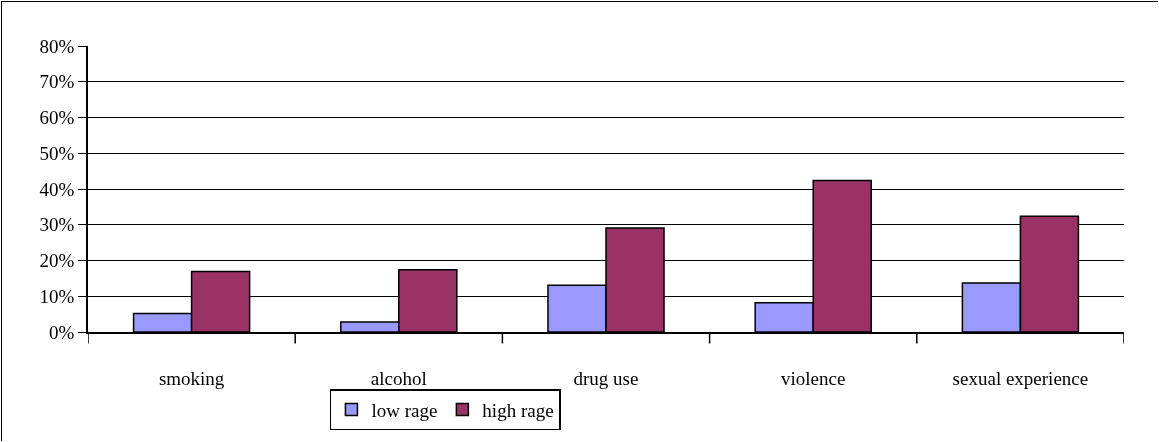 Image resolution: width=1159 pixels, height=442 pixels. What do you see at coordinates (57, 46) in the screenshot?
I see `y-tick-label: 80%` at bounding box center [57, 46].